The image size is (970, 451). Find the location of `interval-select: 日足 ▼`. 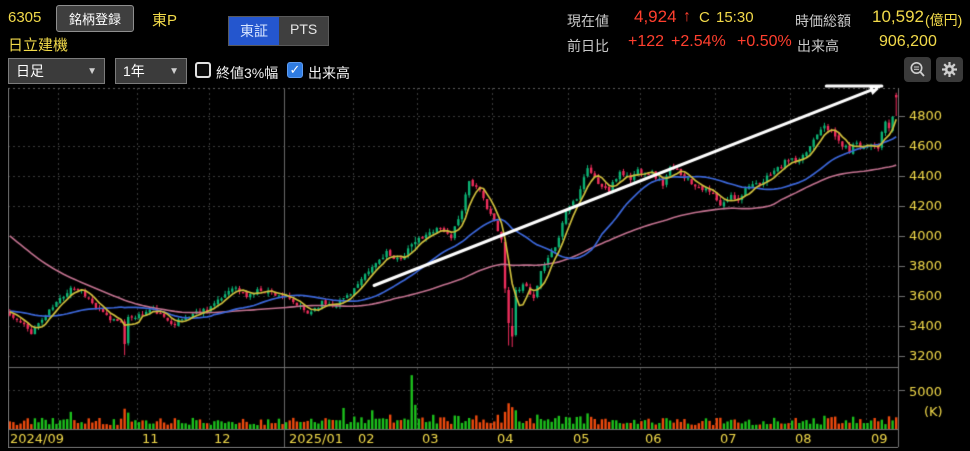

interval-select: 日足 ▼ is located at coordinates (56, 71).